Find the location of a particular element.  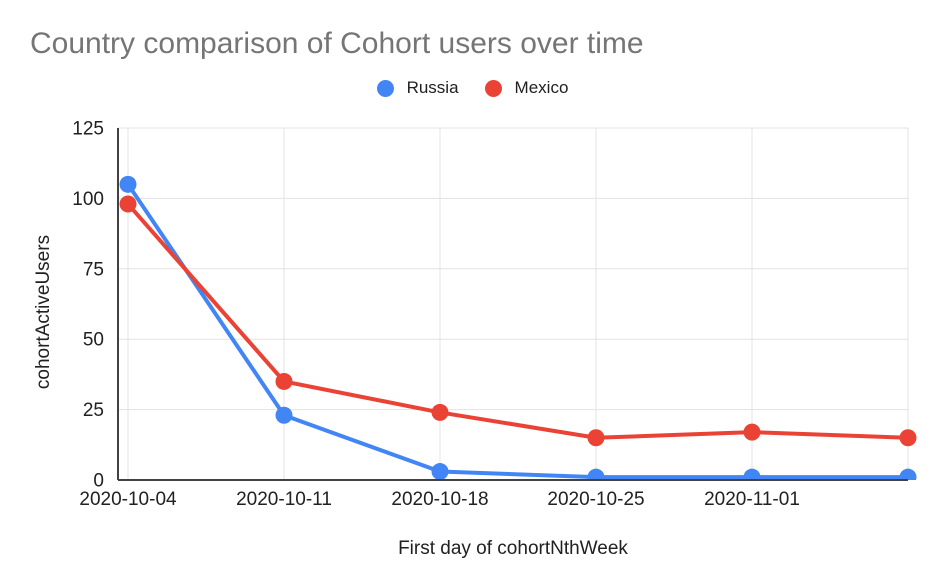

svg-text: 2020-10-18 is located at coordinates (439, 499).